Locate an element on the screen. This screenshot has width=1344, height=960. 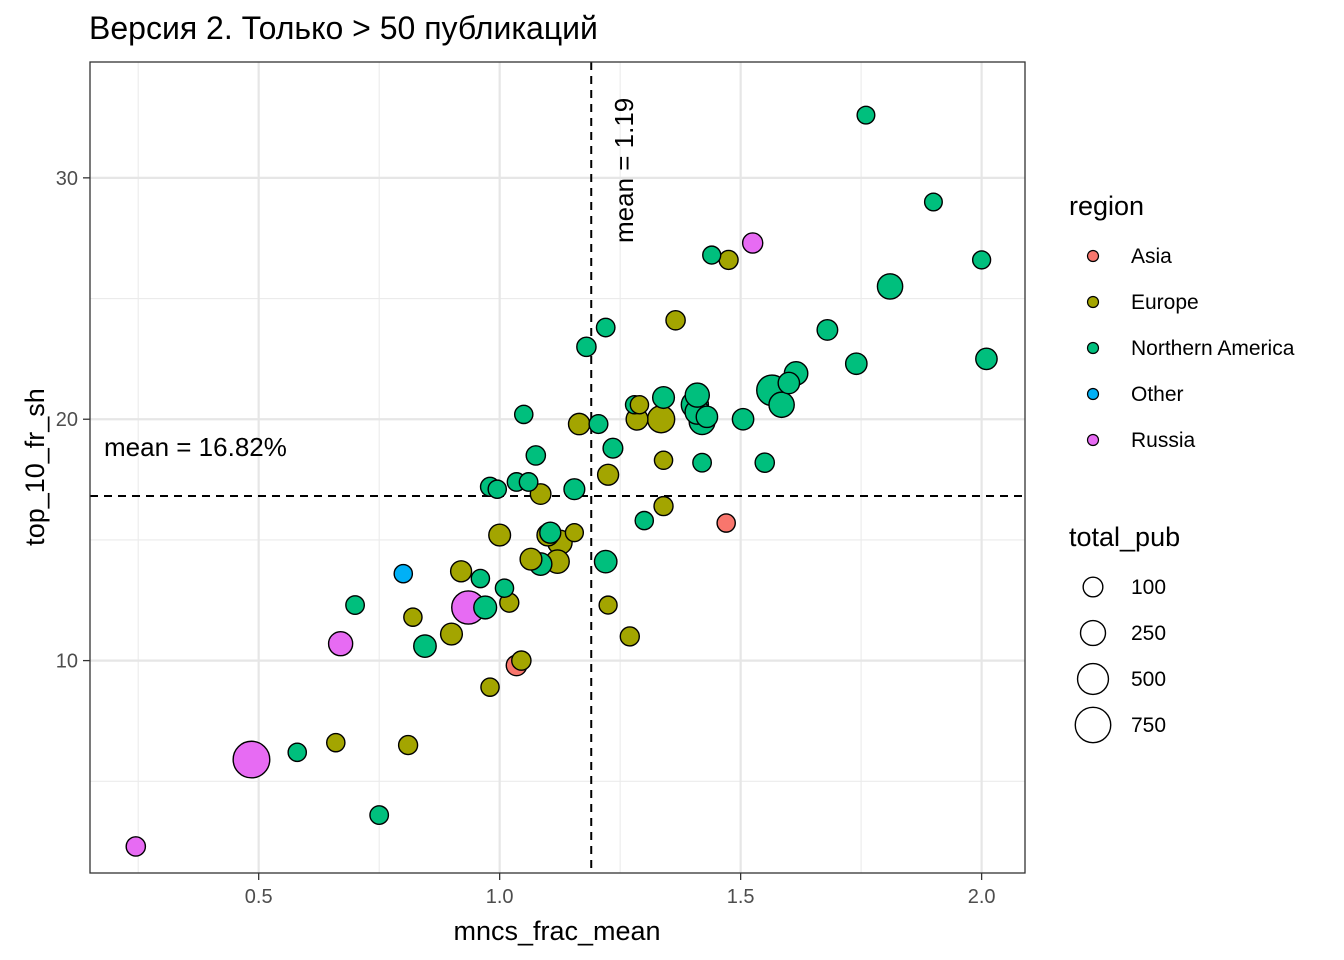
legend-size-label: 250 is located at coordinates (1148, 633).